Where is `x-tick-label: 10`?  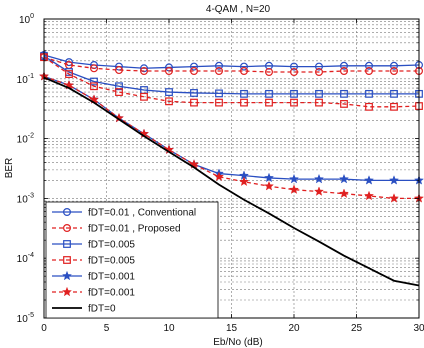
x-tick-label: 10 is located at coordinates (169, 328).